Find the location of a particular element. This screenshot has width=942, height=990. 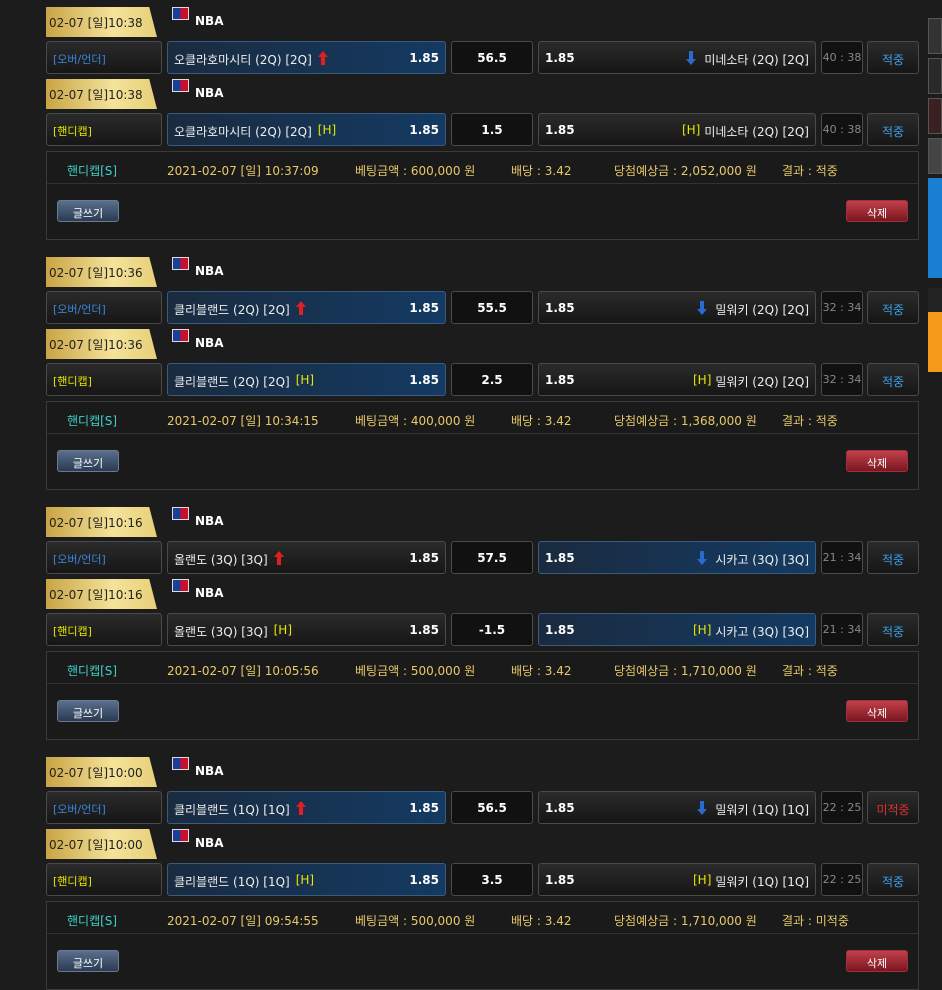

summary-result: 결과 : 미적중 is located at coordinates (815, 921).